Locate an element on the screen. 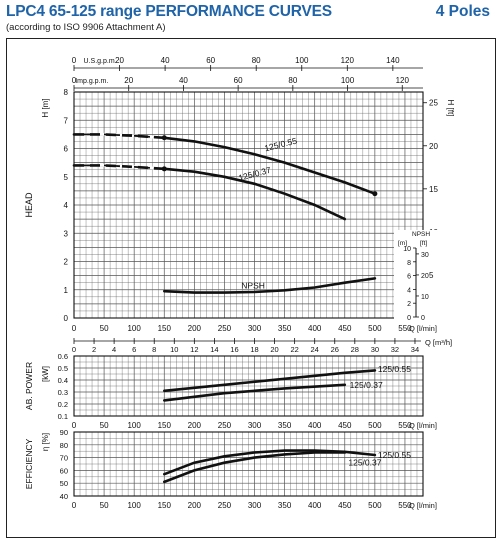  eff-q-tick-label: 400 is located at coordinates (315, 505).